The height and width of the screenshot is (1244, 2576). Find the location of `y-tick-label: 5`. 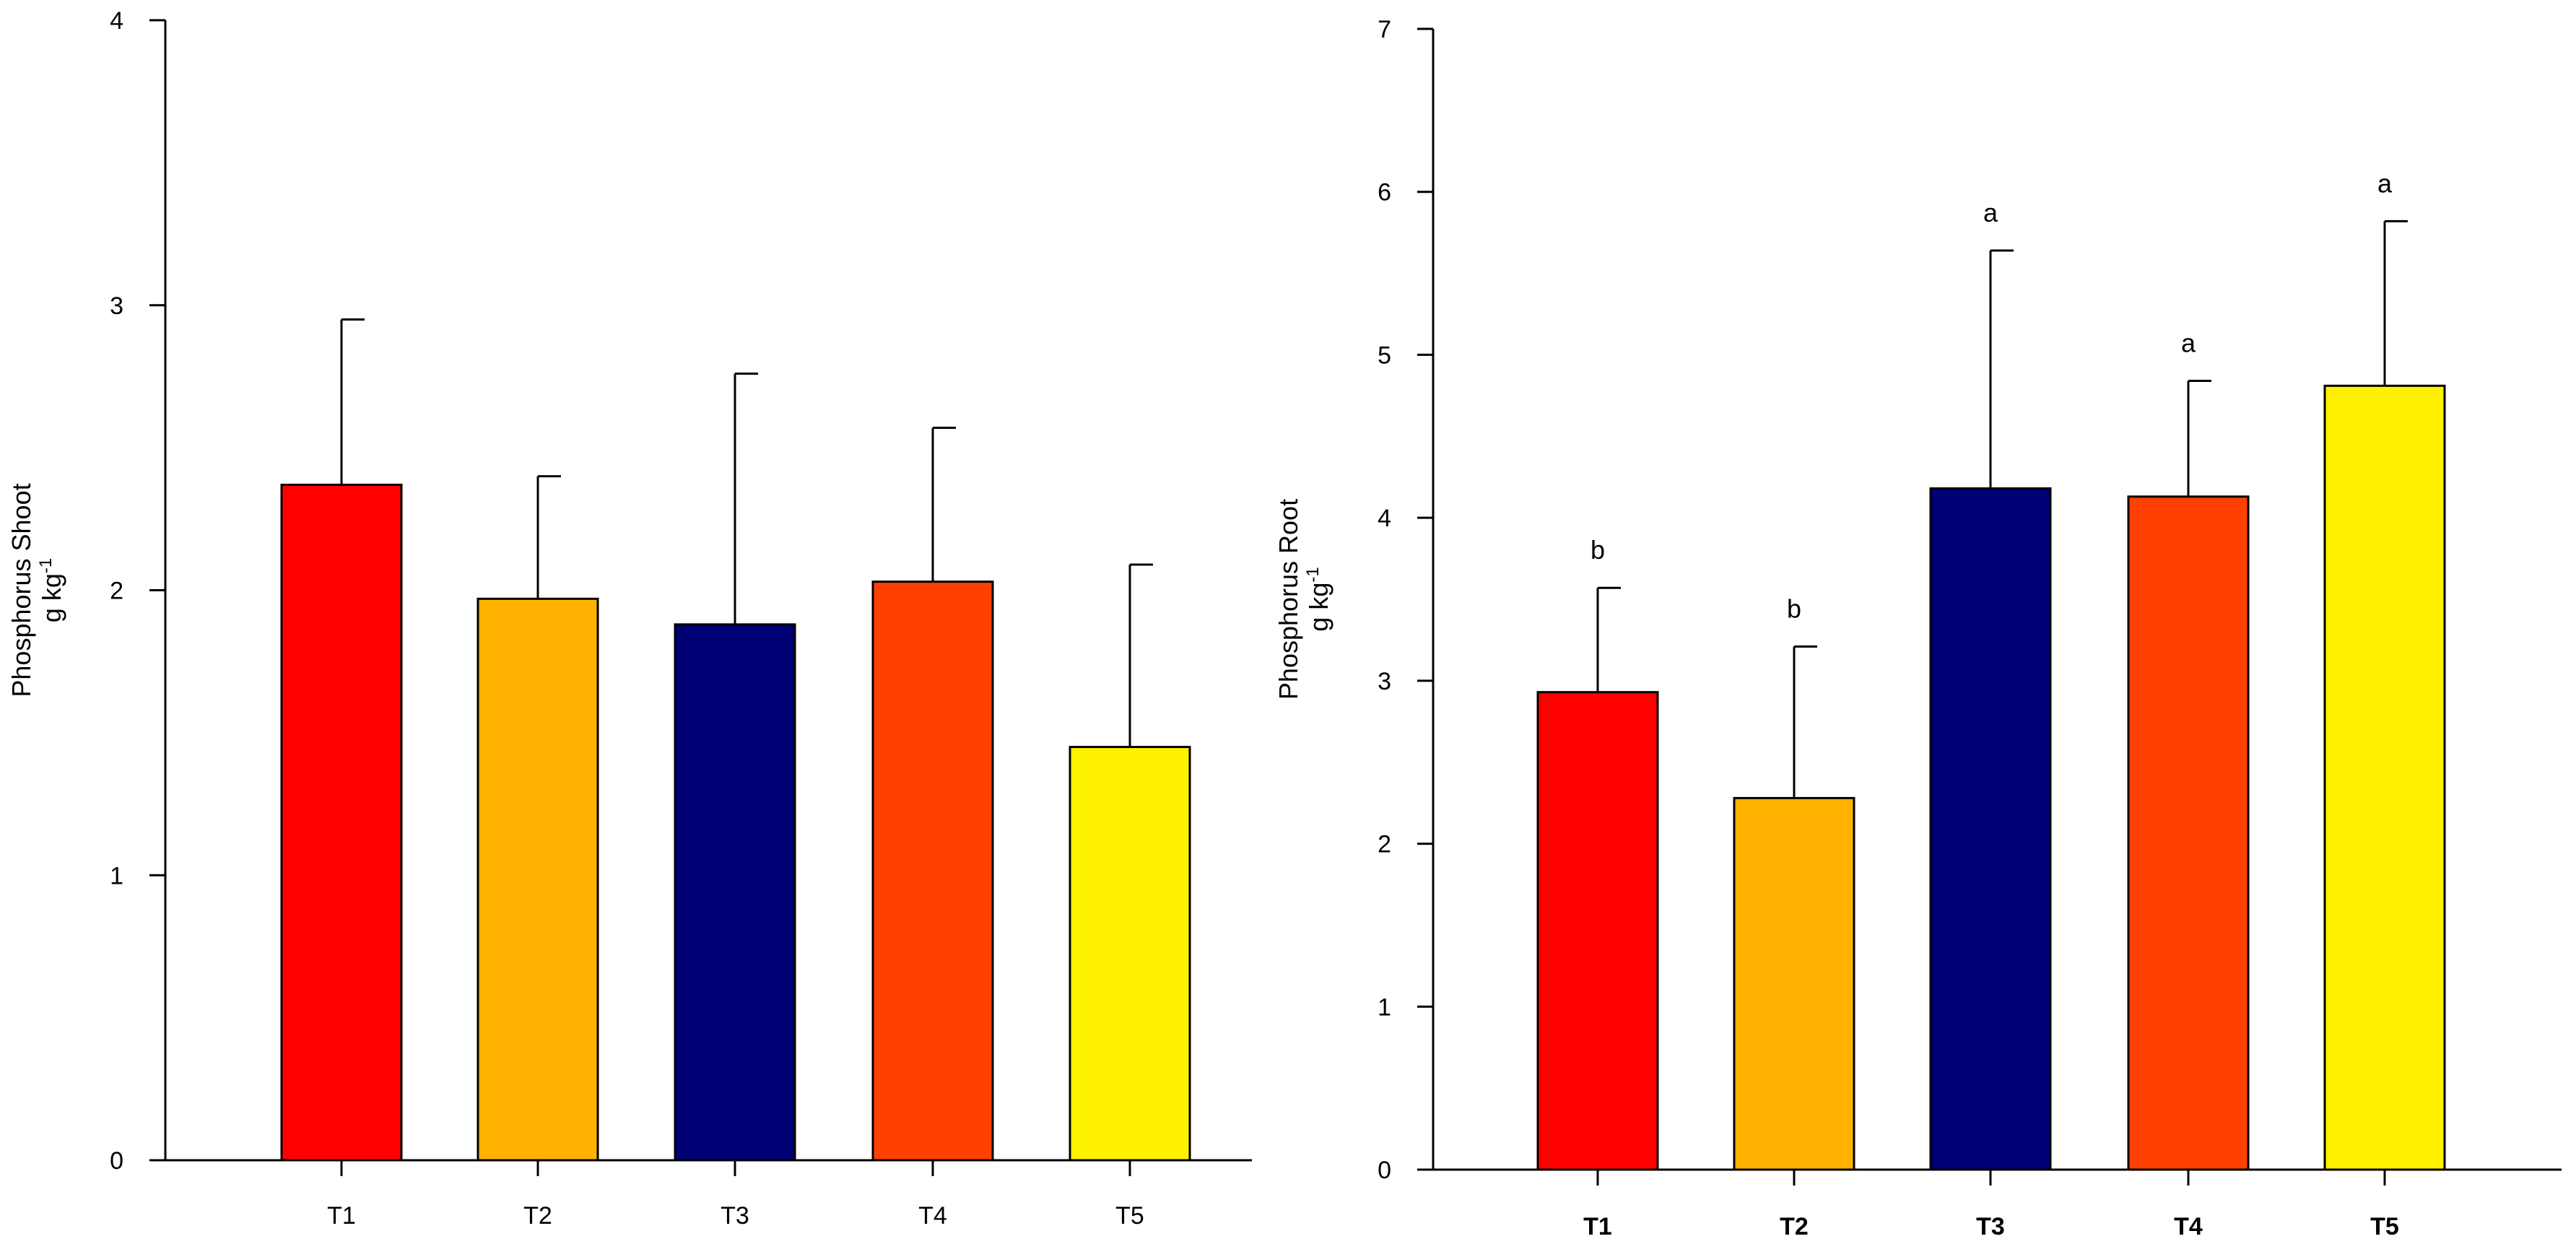

y-tick-label: 5 is located at coordinates (1384, 356).